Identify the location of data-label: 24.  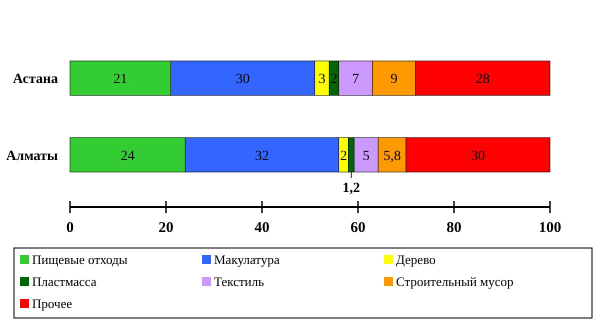
(127, 156).